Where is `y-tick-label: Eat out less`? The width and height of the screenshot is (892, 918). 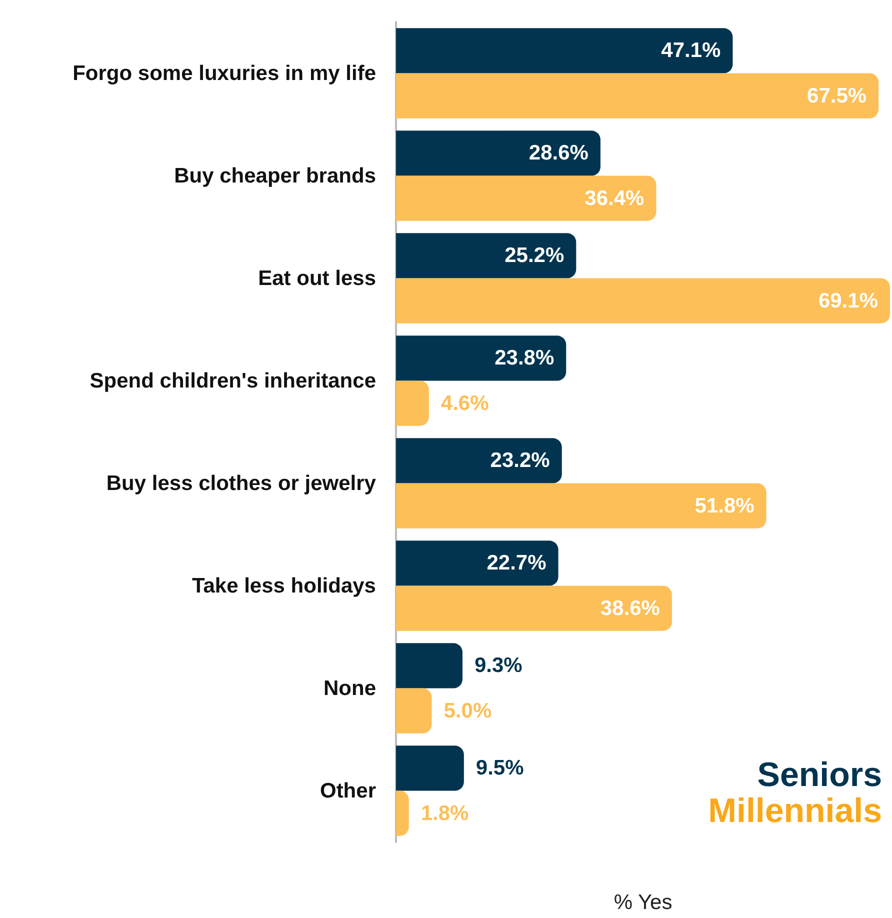
y-tick-label: Eat out less is located at coordinates (317, 278).